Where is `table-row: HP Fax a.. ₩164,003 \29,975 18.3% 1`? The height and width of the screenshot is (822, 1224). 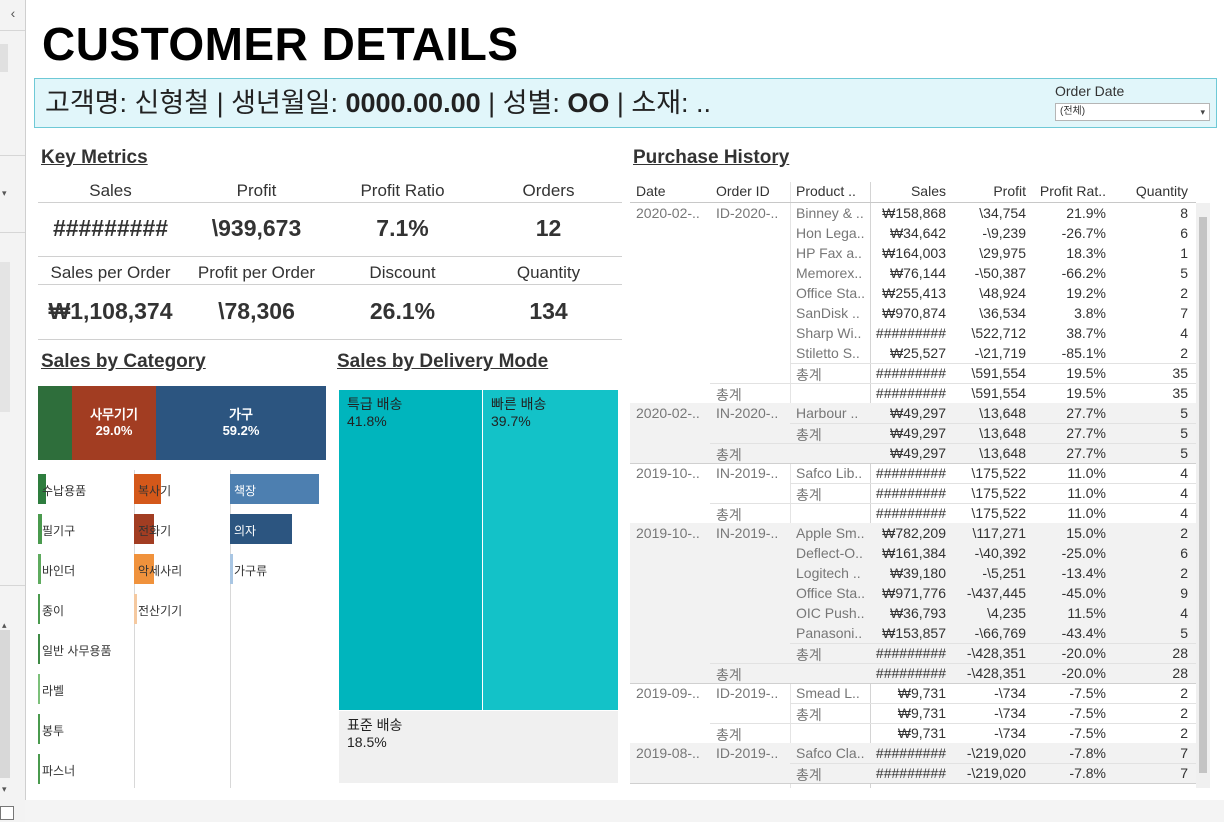 table-row: HP Fax a.. ₩164,003 \29,975 18.3% 1 is located at coordinates (913, 253).